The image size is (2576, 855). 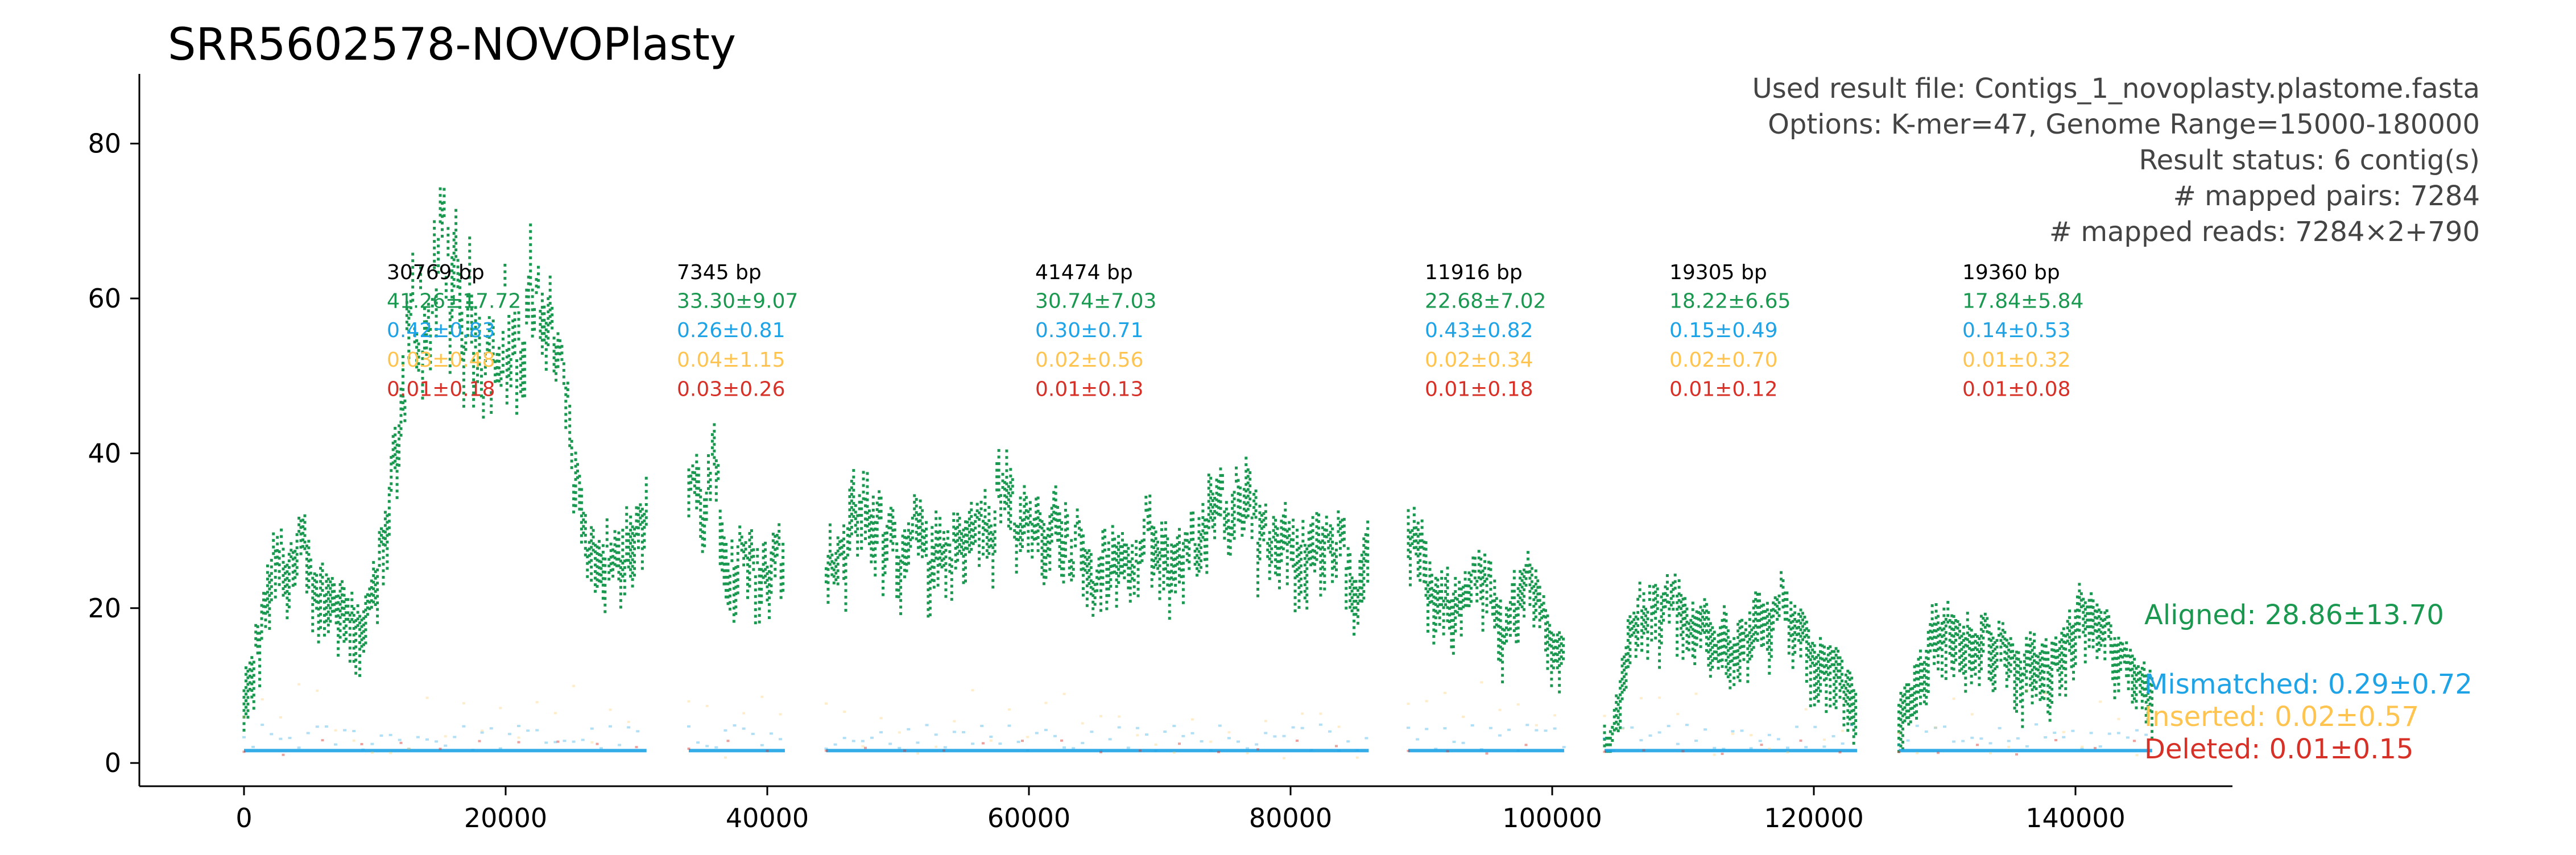 I want to click on chart-title: SRR5602578-NOVOPlasty, so click(x=452, y=44).